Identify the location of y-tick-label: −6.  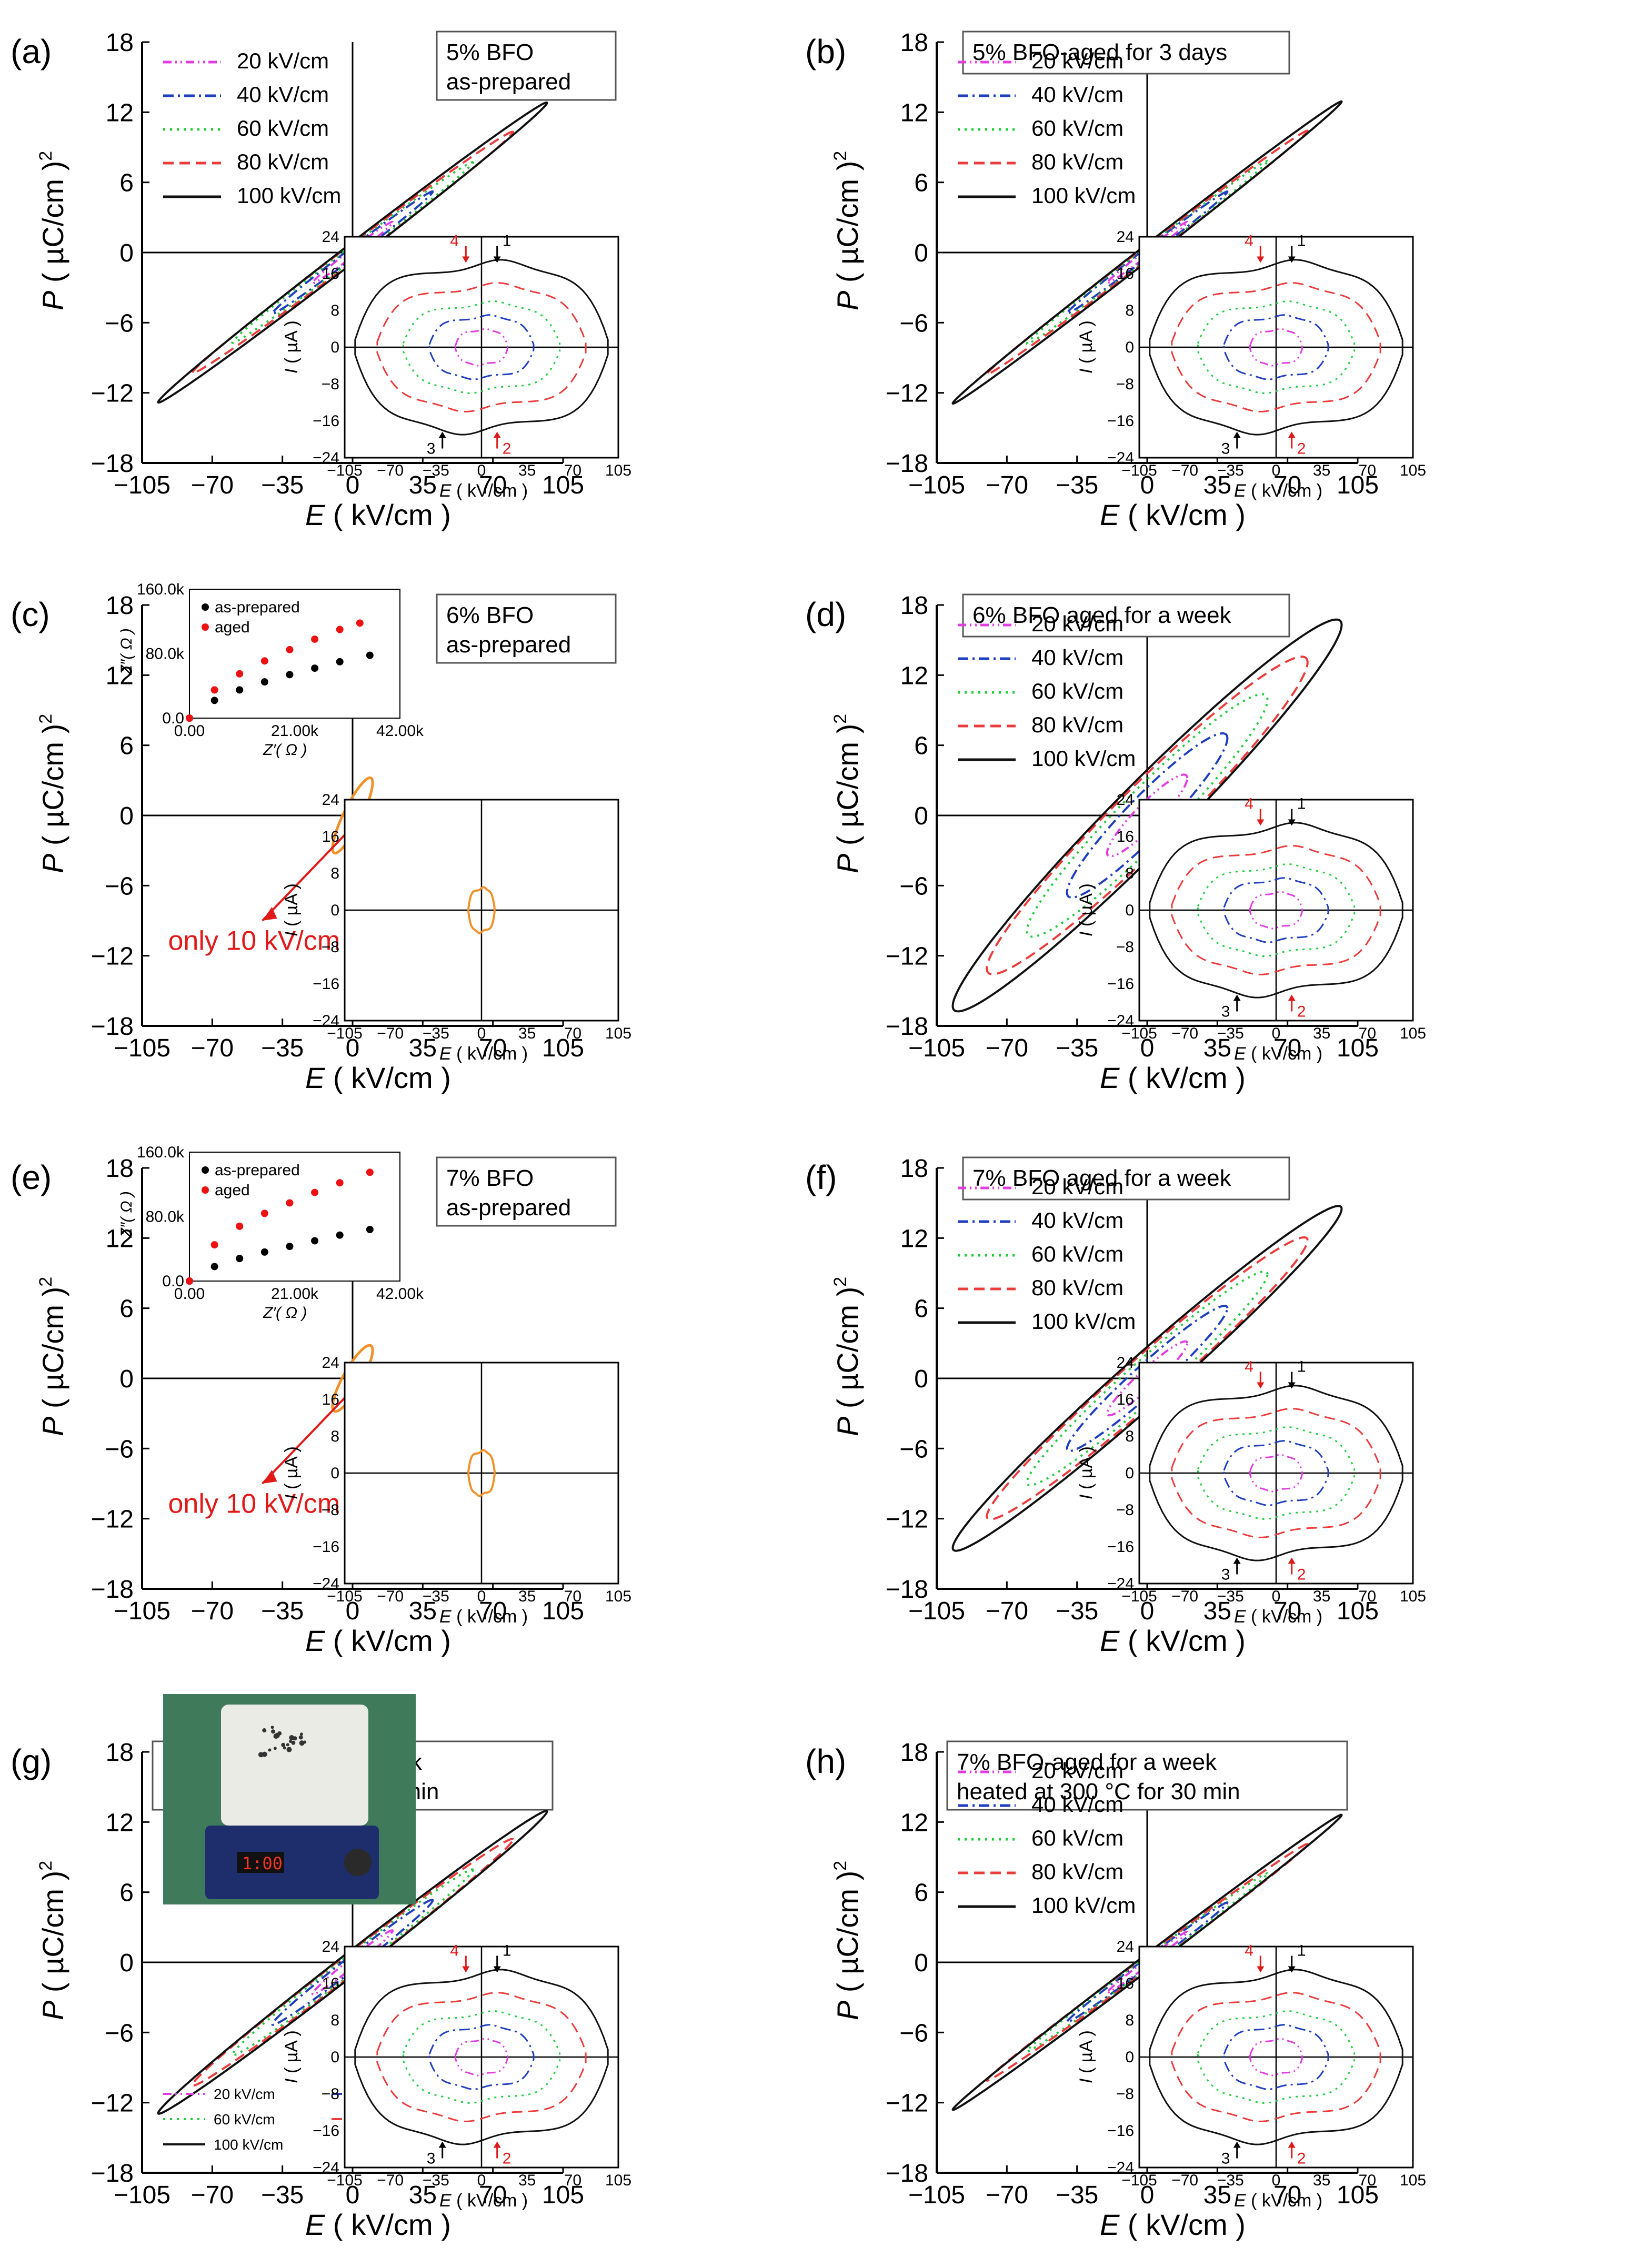
(913, 1449).